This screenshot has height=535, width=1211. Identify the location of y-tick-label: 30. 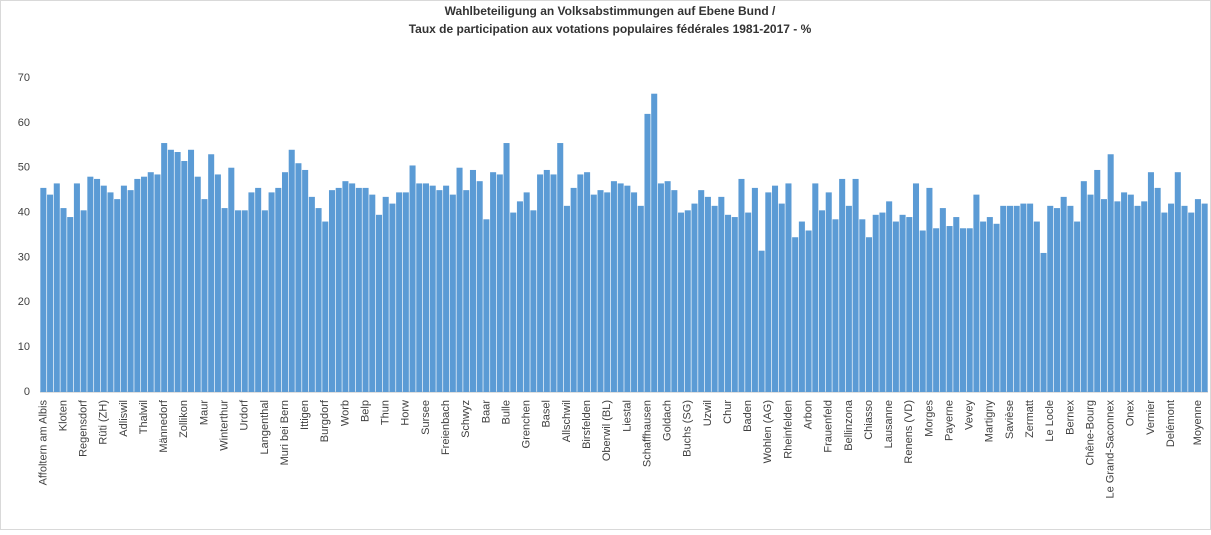
(24, 257).